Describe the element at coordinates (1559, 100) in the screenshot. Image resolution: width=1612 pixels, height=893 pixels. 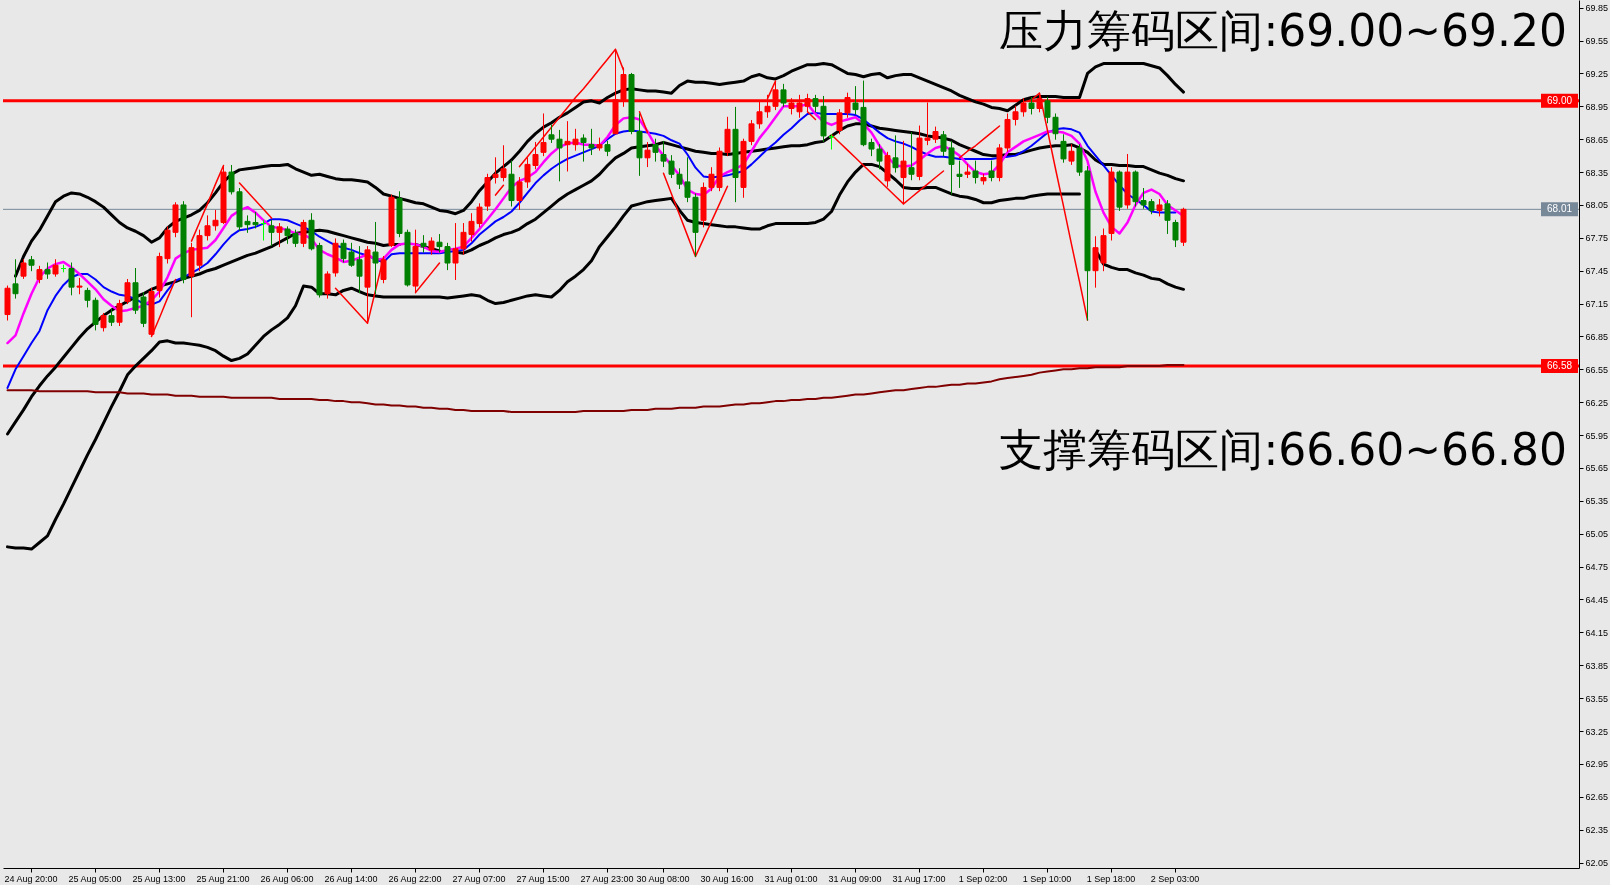
I see `ref-line-label: 69.00` at that location.